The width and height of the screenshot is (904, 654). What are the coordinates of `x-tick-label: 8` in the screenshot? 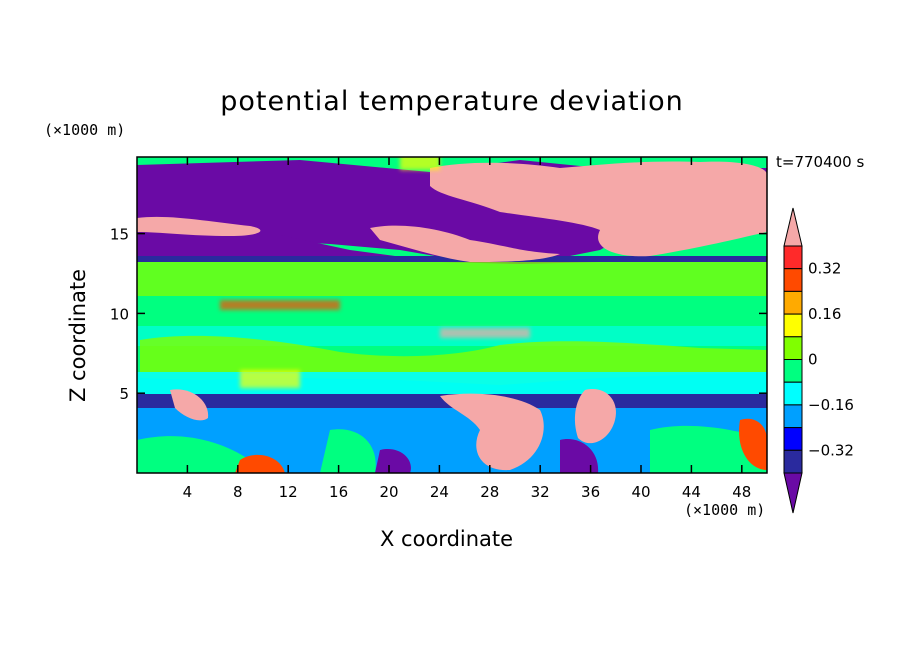 It's located at (238, 492).